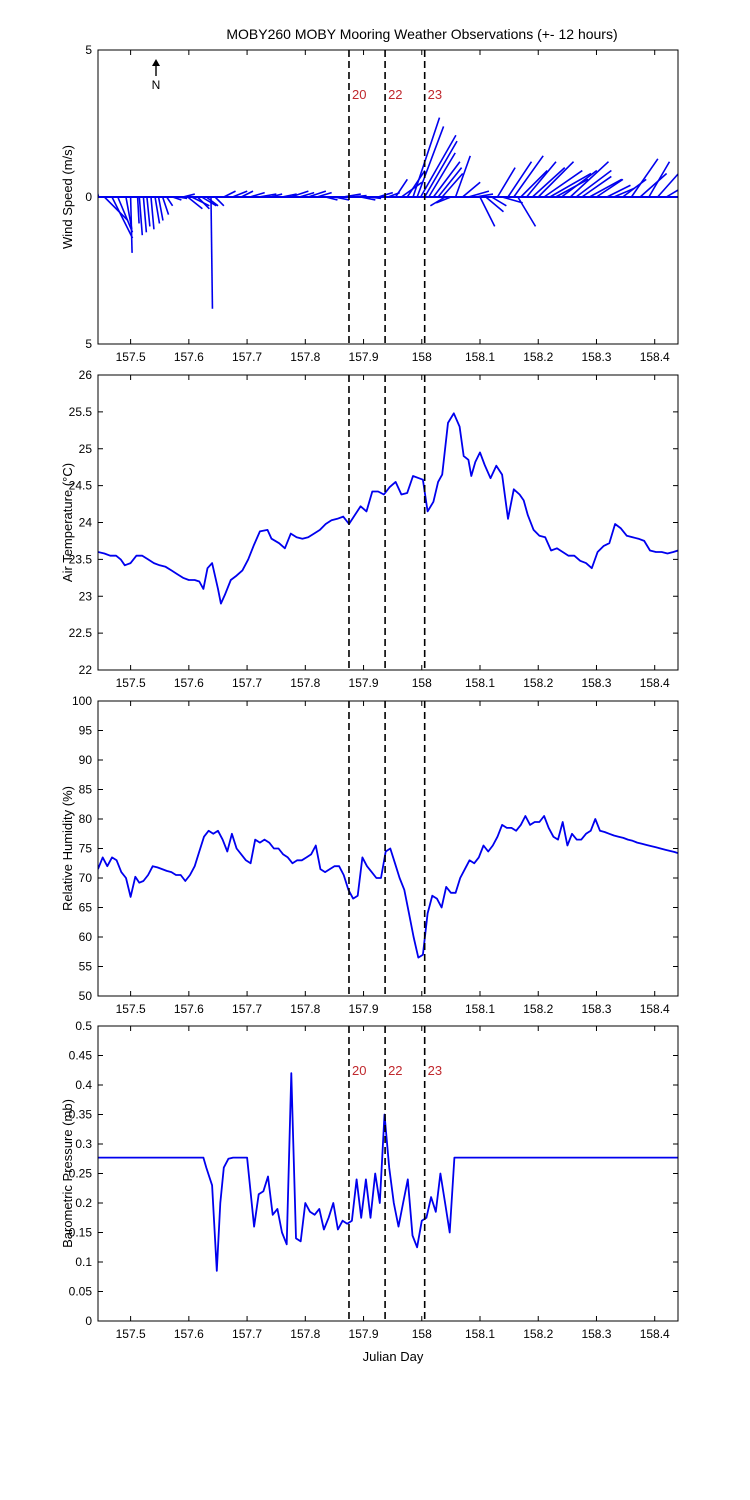 This screenshot has width=750, height=1500. I want to click on marker-label: 20, so click(359, 1070).